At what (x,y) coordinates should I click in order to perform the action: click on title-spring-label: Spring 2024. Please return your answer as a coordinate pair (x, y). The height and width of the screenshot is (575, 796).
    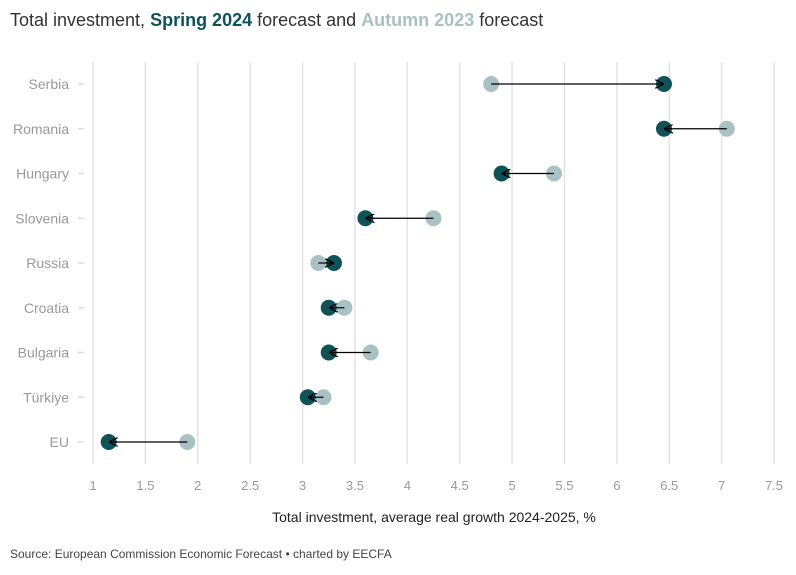
    Looking at the image, I should click on (201, 20).